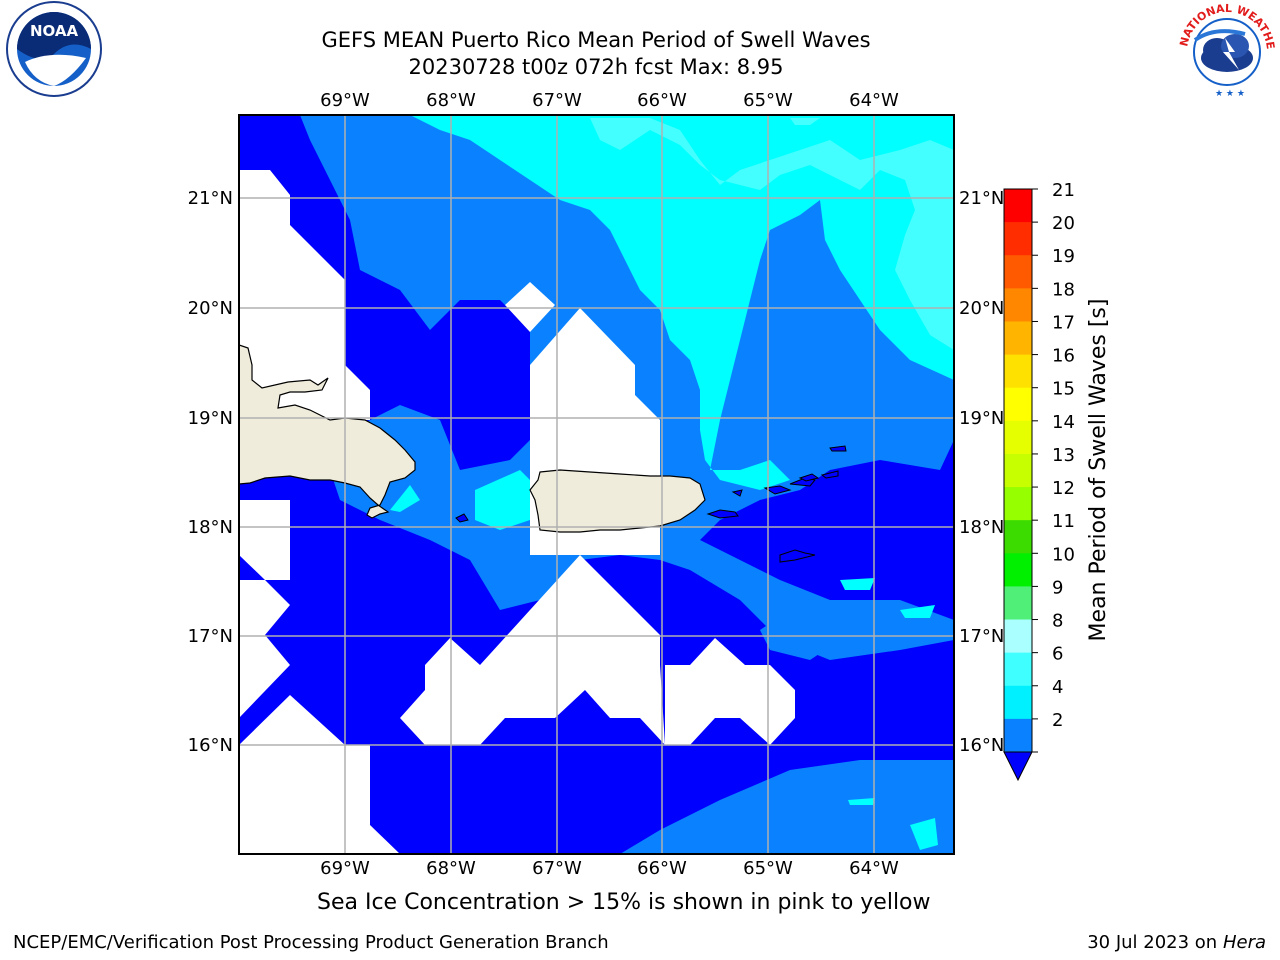  Describe the element at coordinates (1063, 256) in the screenshot. I see `colorbar-tick-label: 19` at that location.